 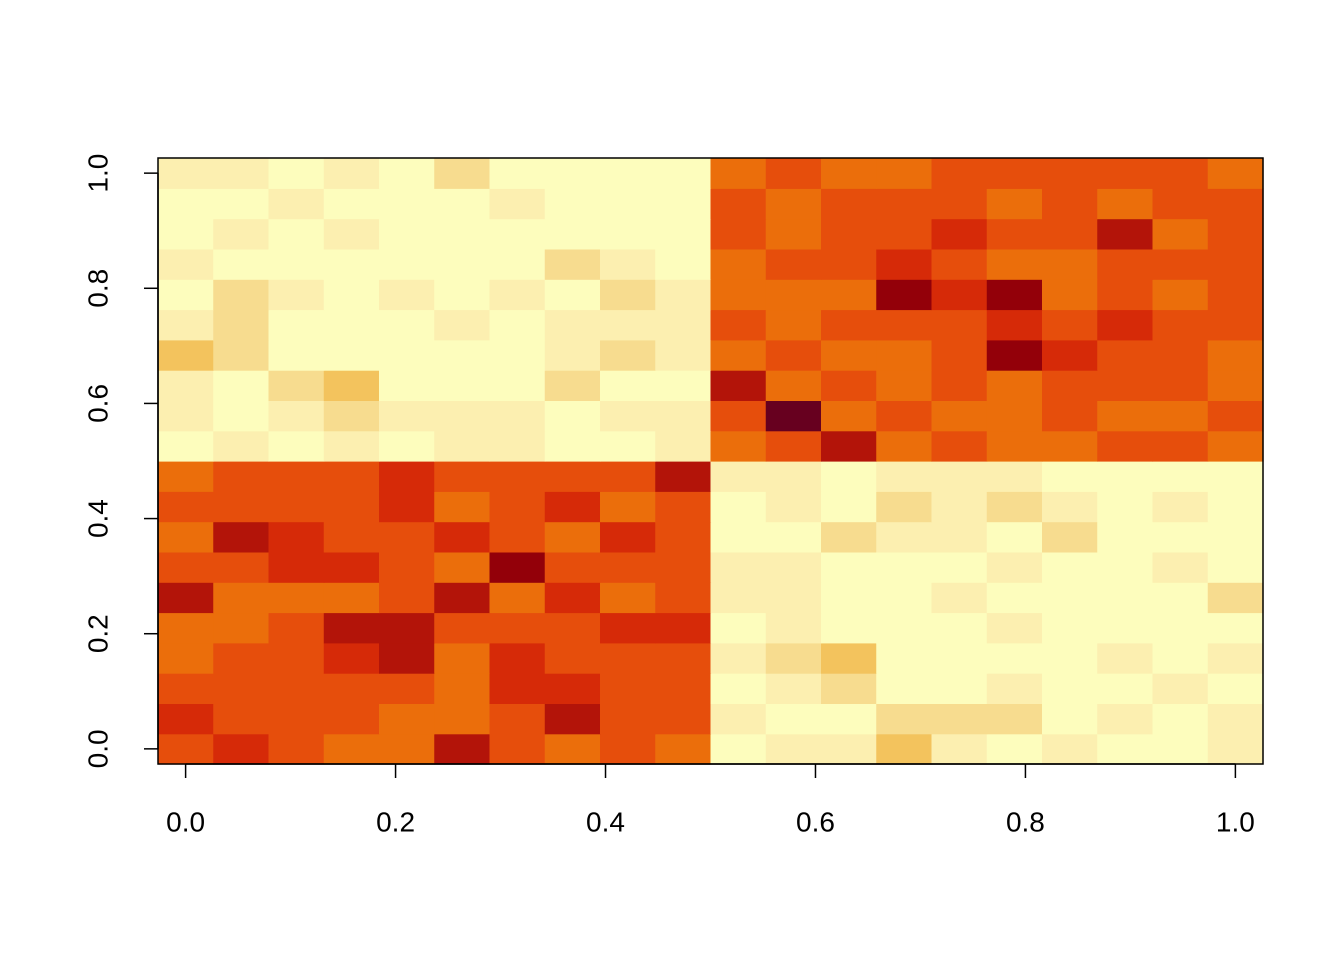 I want to click on x-tick-label: 0.0, so click(x=185, y=821).